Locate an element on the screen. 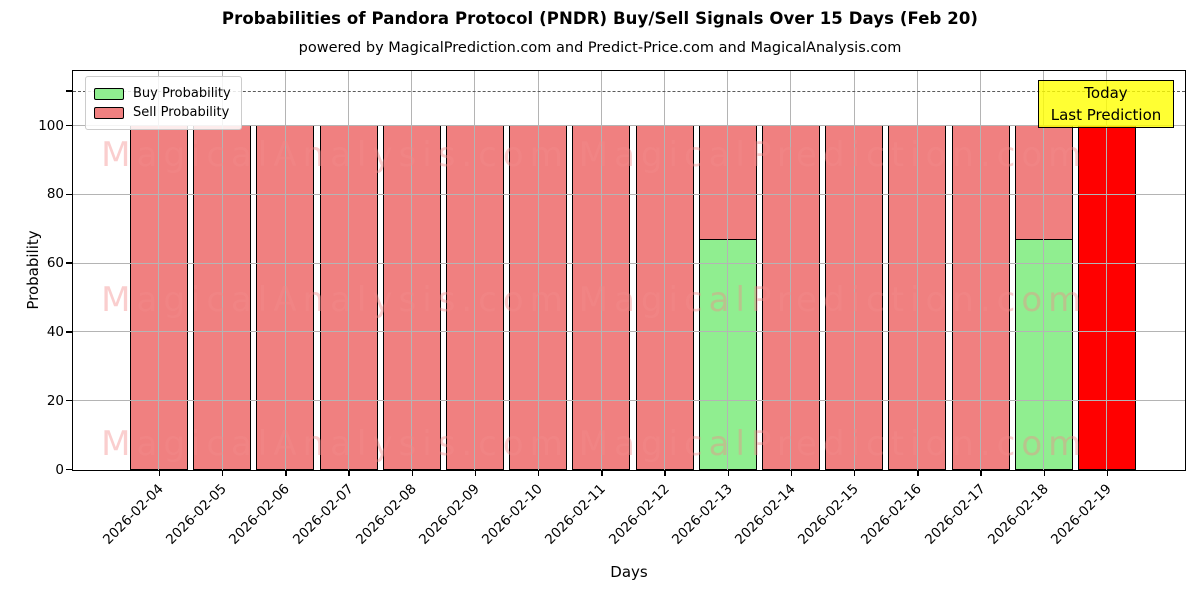 The image size is (1200, 600). x-tick-label-date: 2026-02-17 is located at coordinates (955, 514).